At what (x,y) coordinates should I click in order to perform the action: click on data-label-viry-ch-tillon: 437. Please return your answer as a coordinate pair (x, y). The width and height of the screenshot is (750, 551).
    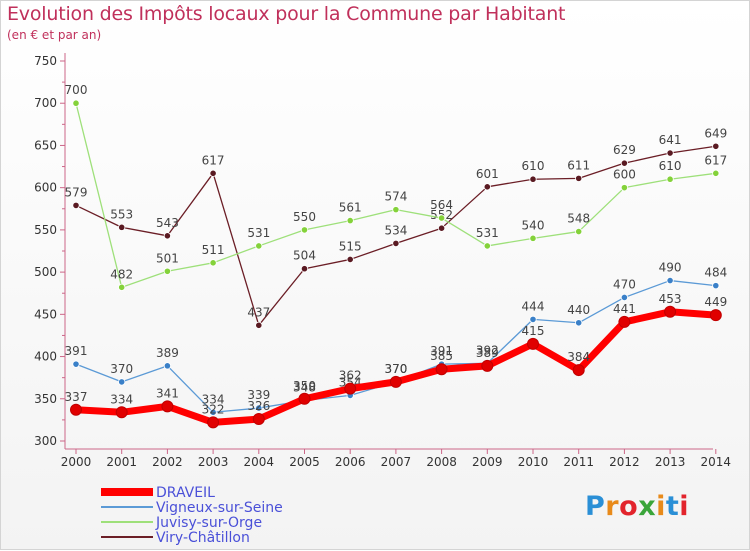
    Looking at the image, I should click on (258, 312).